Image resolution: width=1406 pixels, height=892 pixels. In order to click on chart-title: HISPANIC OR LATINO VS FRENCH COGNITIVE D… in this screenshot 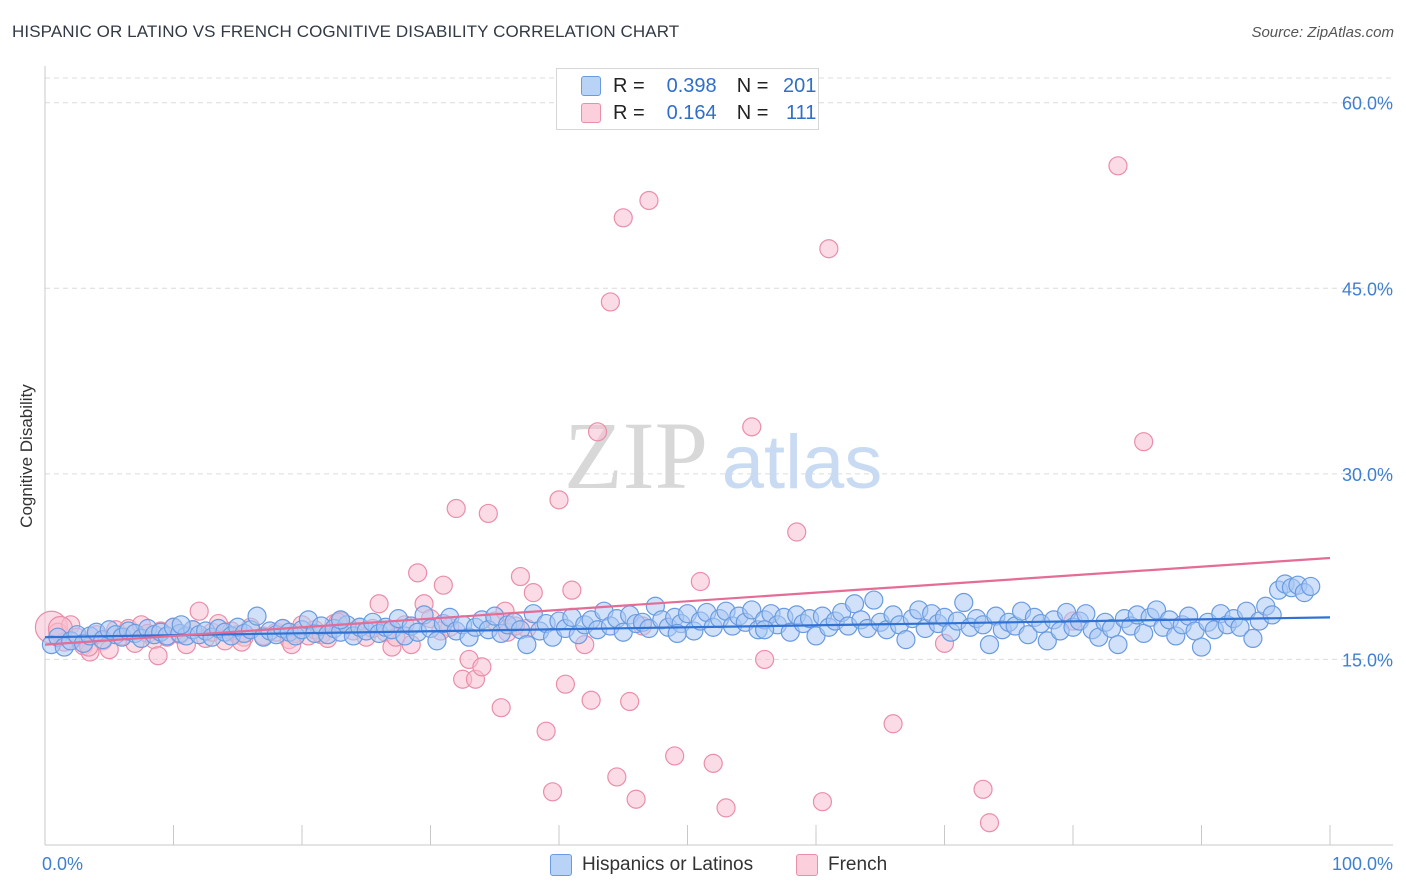, I will do `click(346, 31)`.